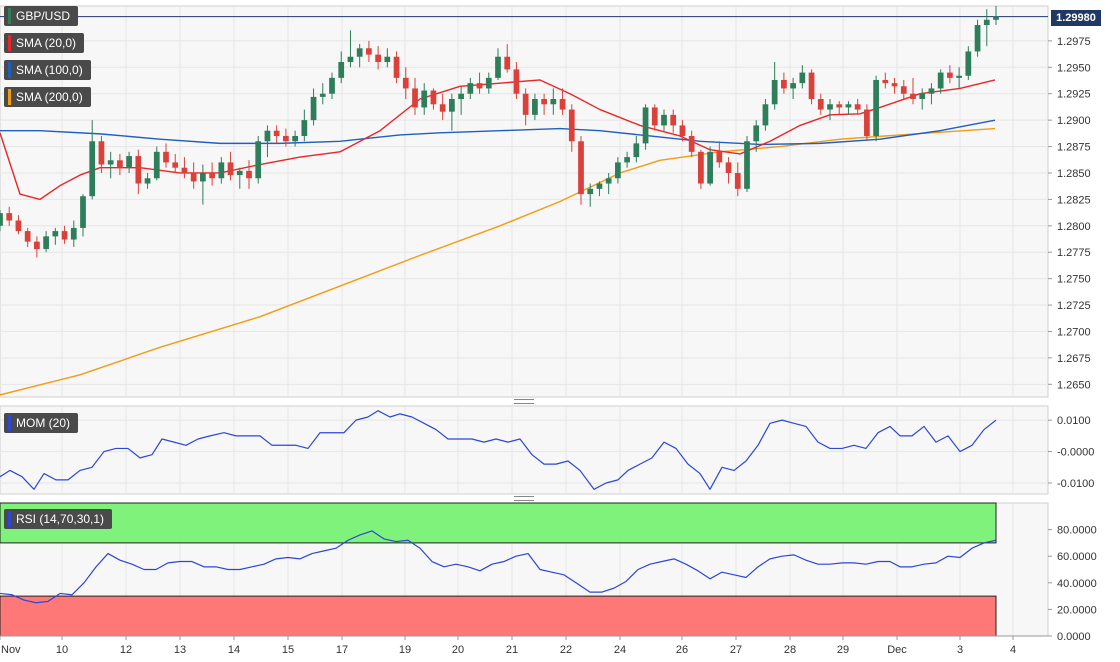 The width and height of the screenshot is (1120, 662). What do you see at coordinates (524, 401) in the screenshot?
I see `resize-handle-main` at bounding box center [524, 401].